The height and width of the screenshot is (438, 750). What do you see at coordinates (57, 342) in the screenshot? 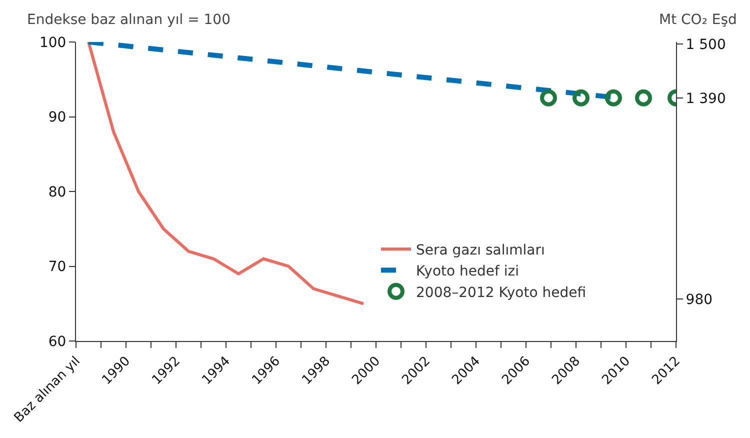
I see `y-tick-label: 60` at bounding box center [57, 342].